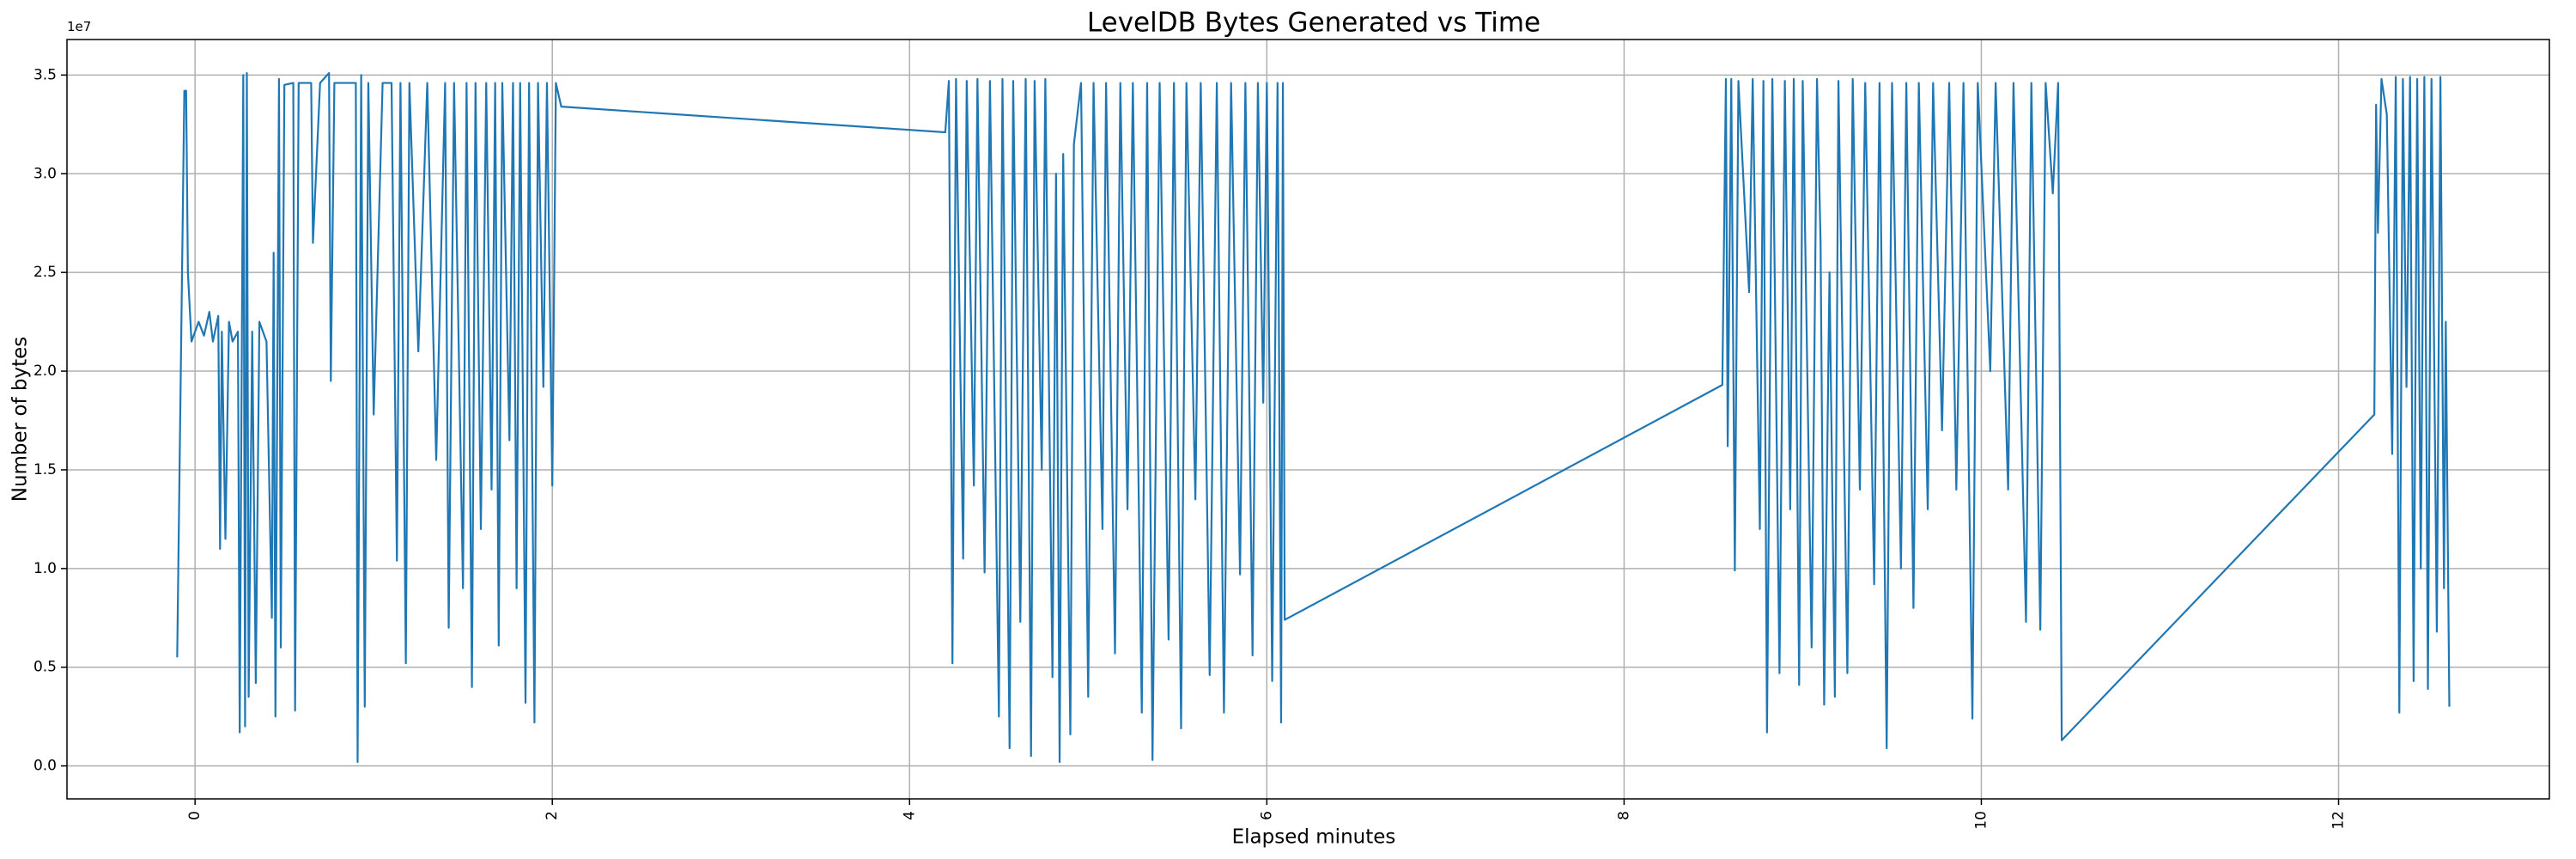  I want to click on x-tick-label: 4, so click(910, 816).